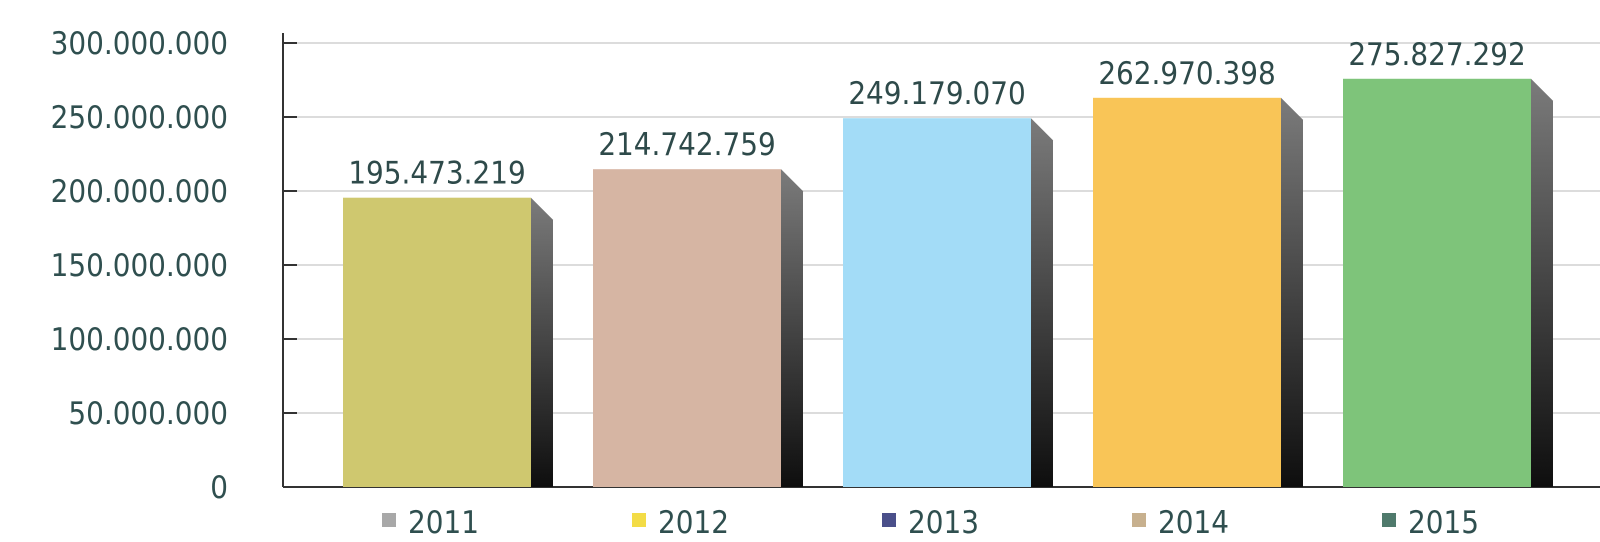 This screenshot has width=1600, height=542. Describe the element at coordinates (1193, 523) in the screenshot. I see `legend-label: 2014` at that location.